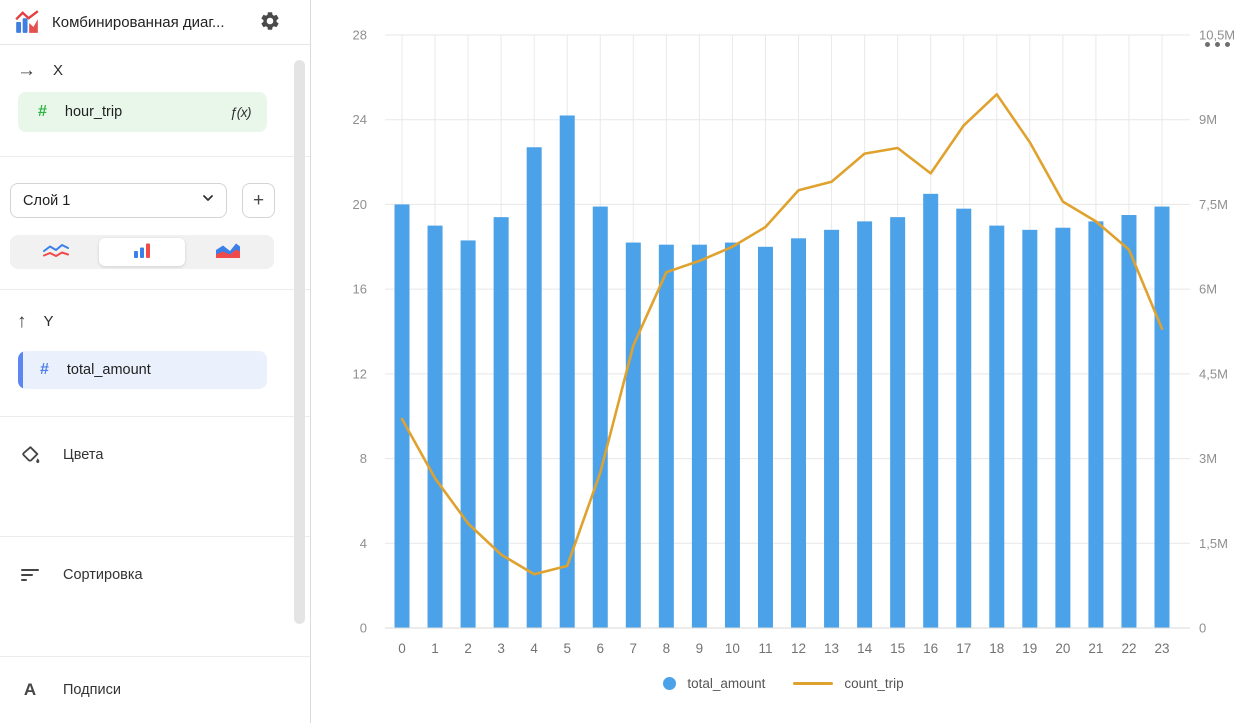 The height and width of the screenshot is (723, 1256). What do you see at coordinates (20, 370) in the screenshot?
I see `field-accent-bar` at bounding box center [20, 370].